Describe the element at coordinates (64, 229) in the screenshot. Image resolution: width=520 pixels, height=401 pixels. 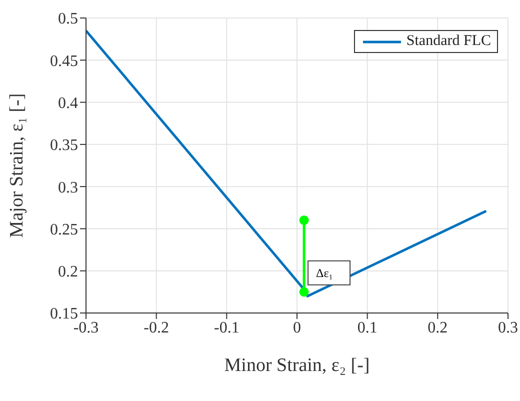
I see `y-tick-label: 0.25` at that location.